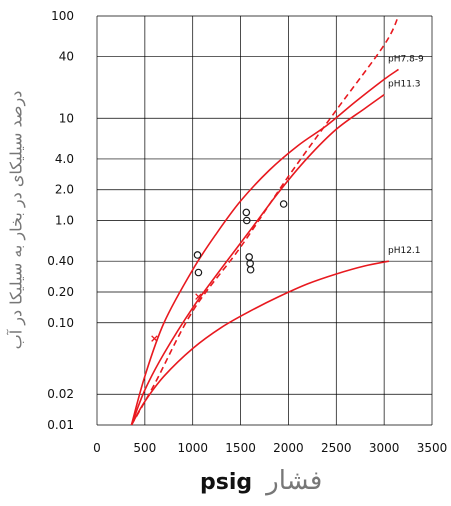 The width and height of the screenshot is (451, 506). Describe the element at coordinates (144, 448) in the screenshot. I see `x-tick-label: 500` at that location.